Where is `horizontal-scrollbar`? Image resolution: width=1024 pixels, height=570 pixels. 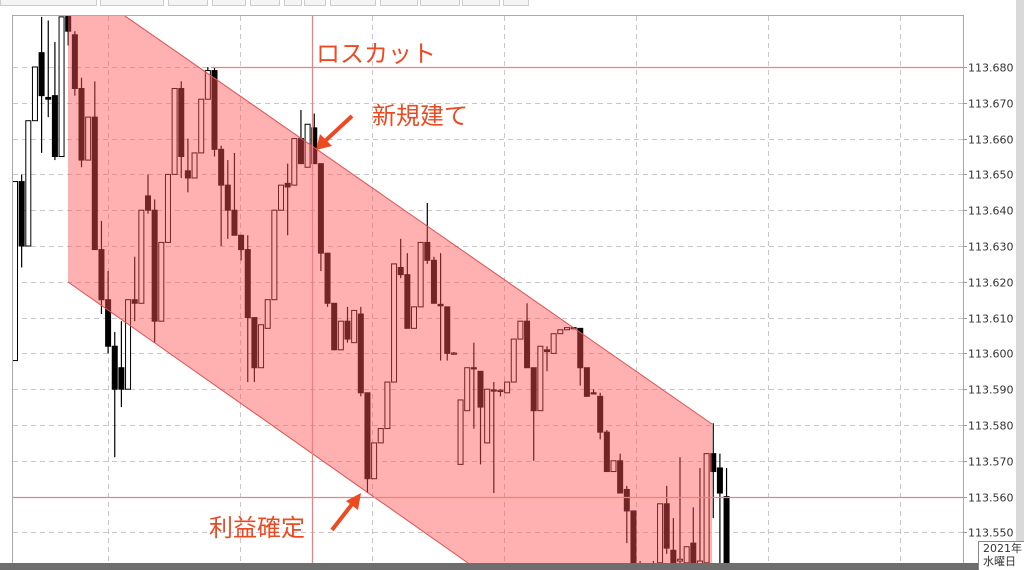
horizontal-scrollbar is located at coordinates (489, 566).